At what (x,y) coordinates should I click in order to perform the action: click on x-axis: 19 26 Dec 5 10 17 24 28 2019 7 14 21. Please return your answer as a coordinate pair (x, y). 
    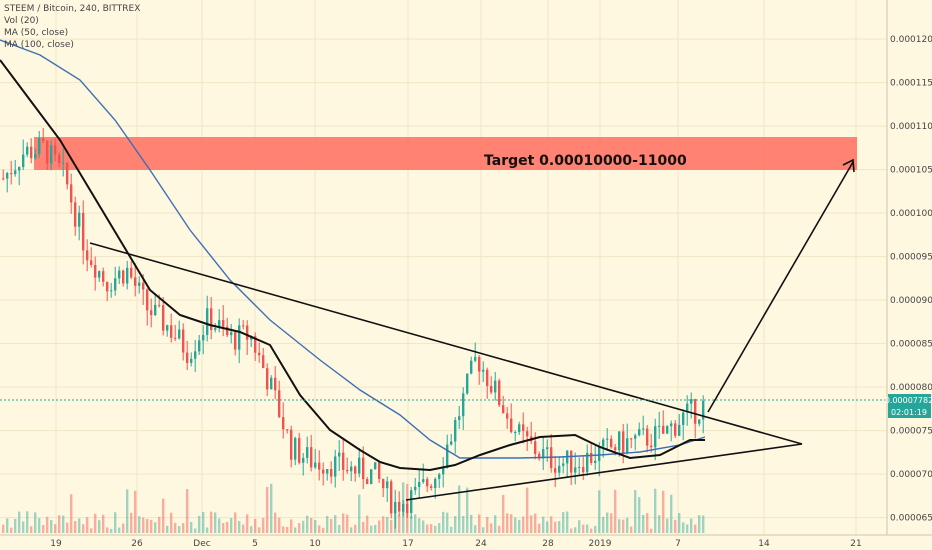
    Looking at the image, I should click on (466, 541).